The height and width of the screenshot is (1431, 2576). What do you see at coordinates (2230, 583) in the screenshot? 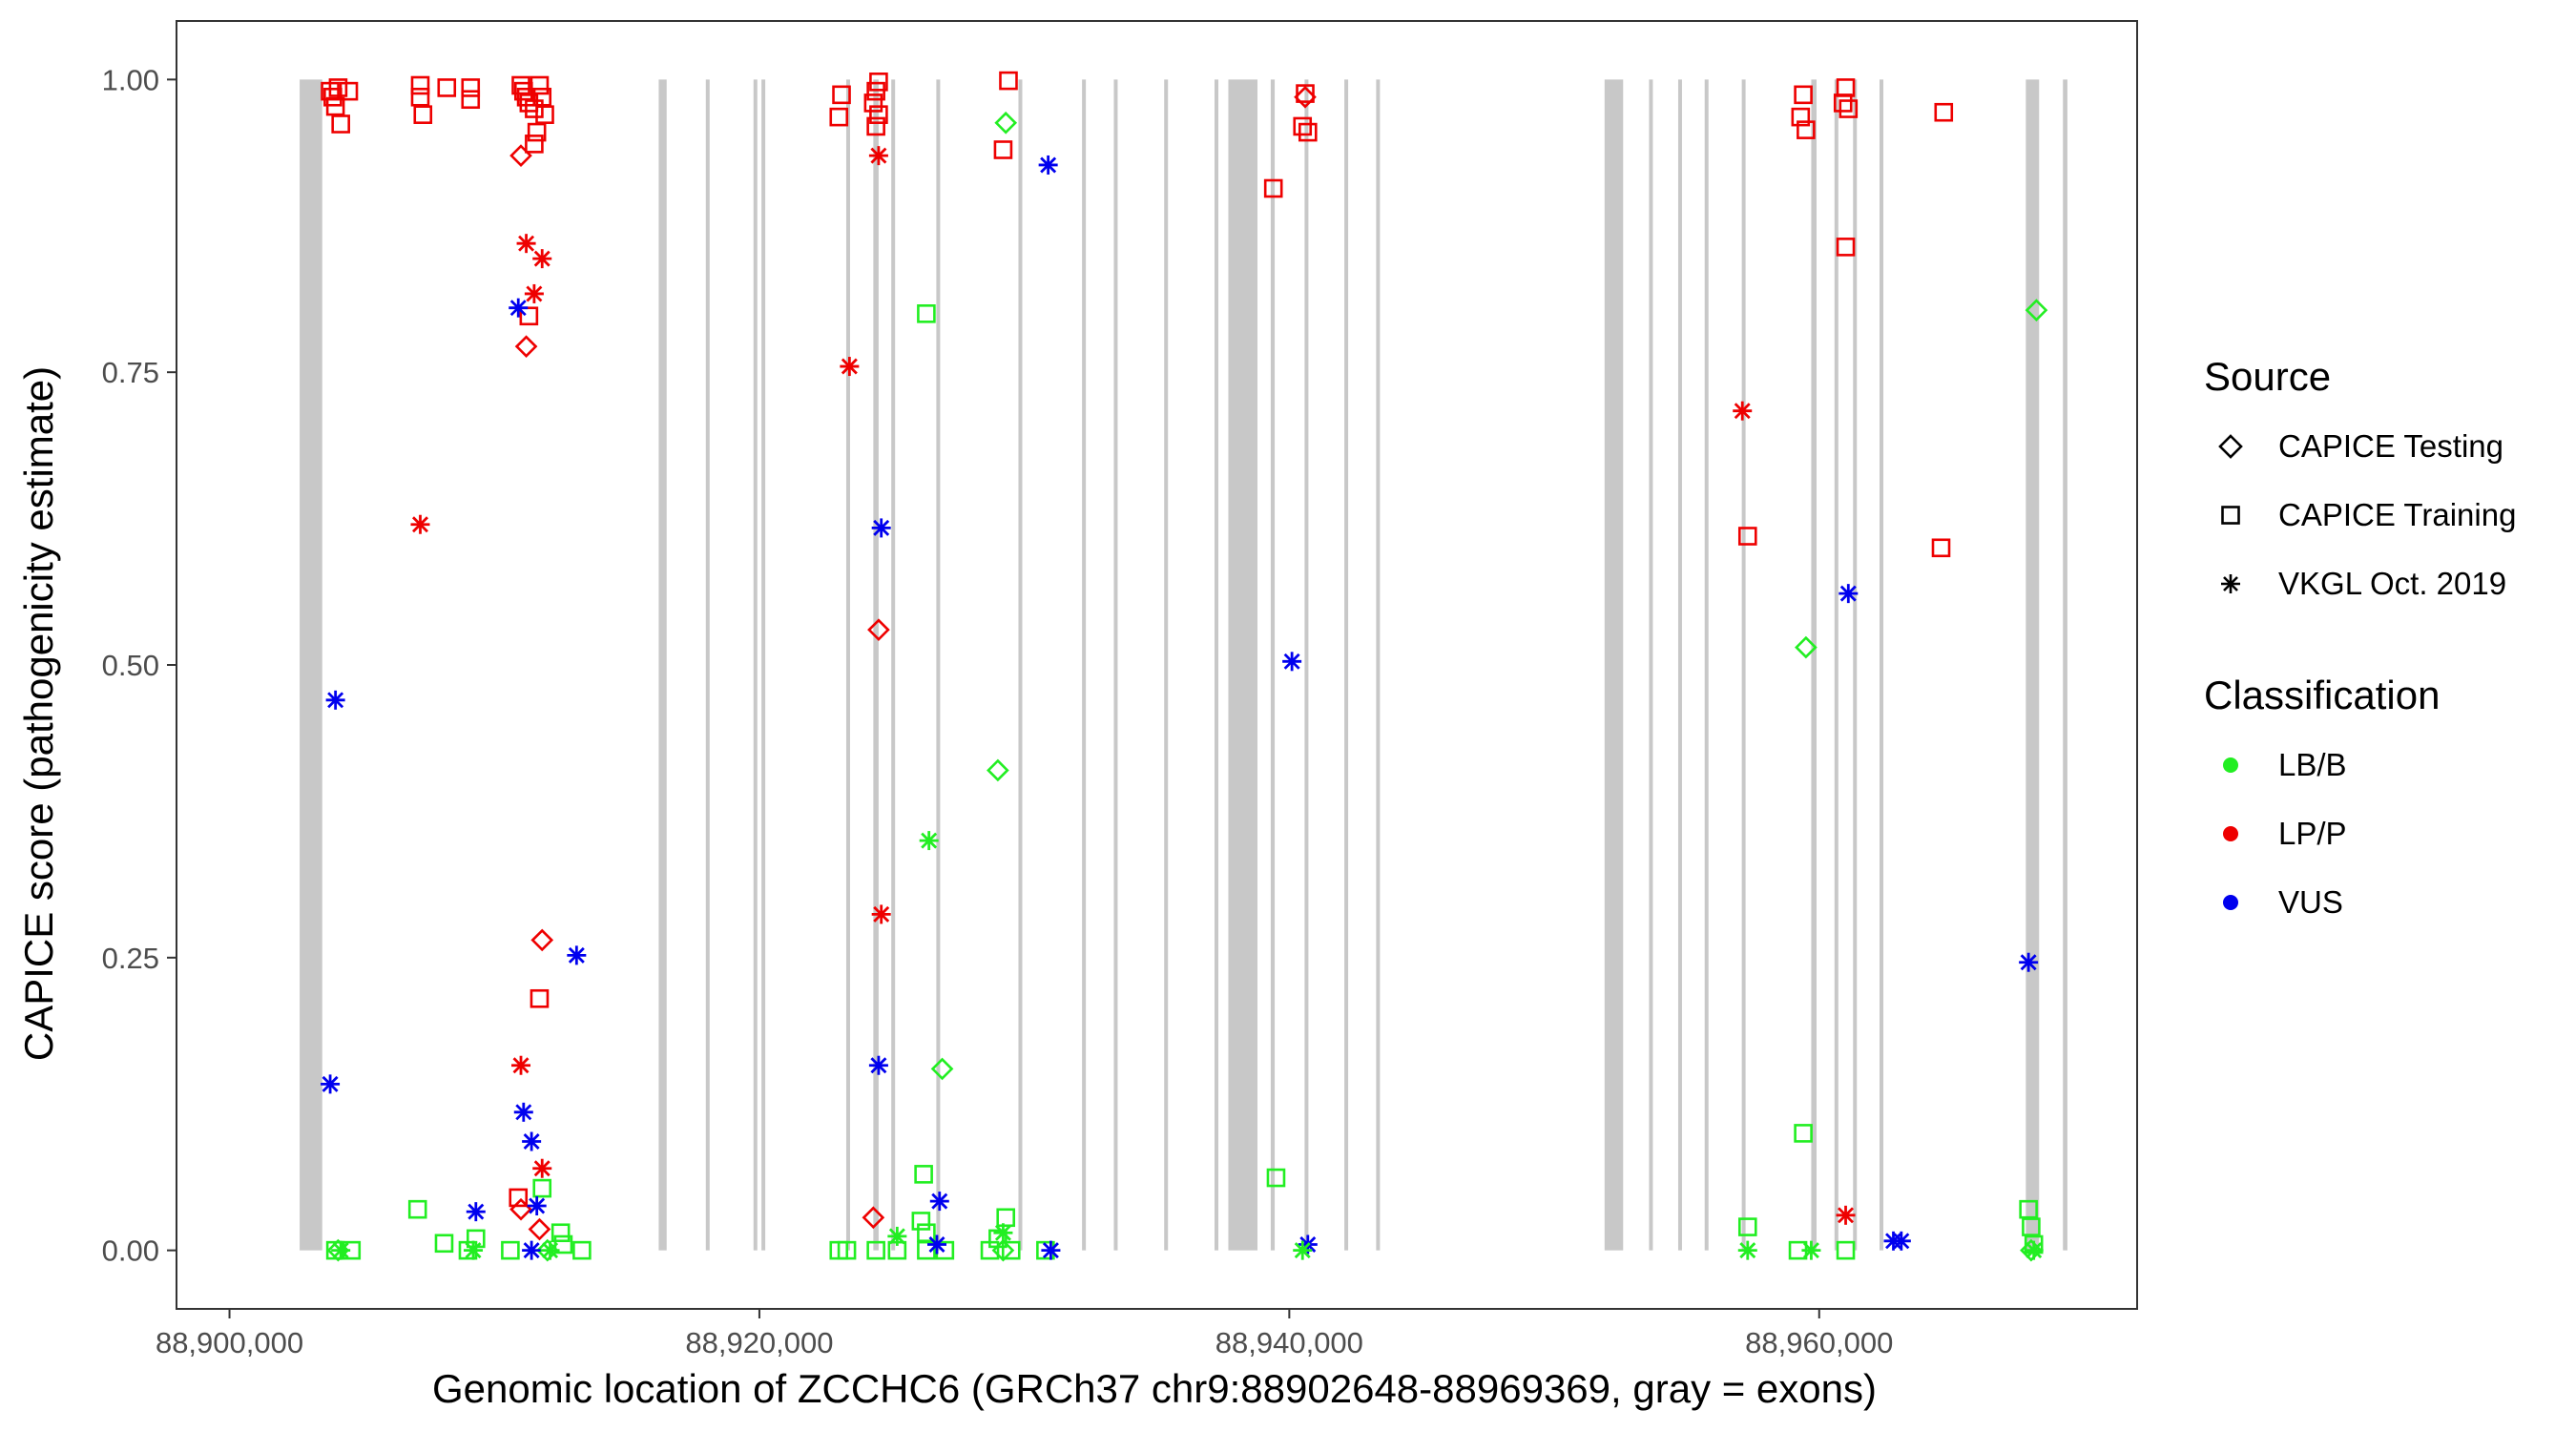
I see `asterisk-icon` at bounding box center [2230, 583].